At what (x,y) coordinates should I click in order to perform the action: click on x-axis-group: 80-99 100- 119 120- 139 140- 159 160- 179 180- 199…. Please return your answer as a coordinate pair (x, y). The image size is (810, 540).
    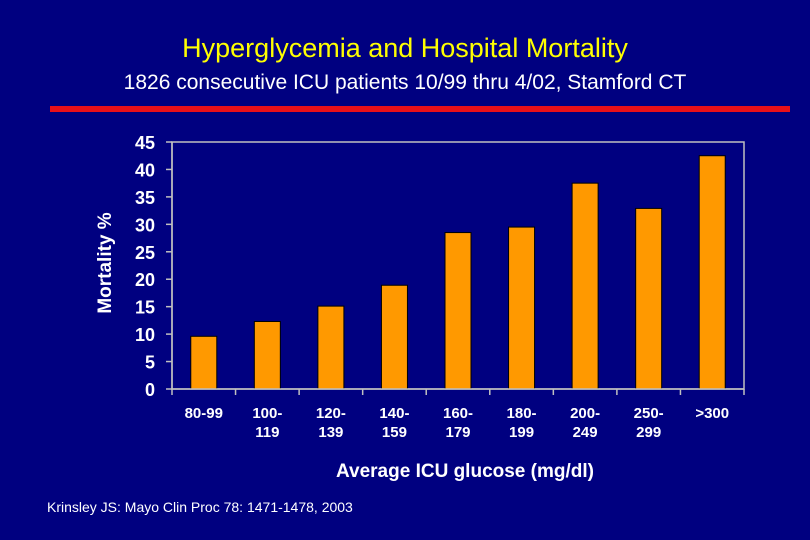
    Looking at the image, I should click on (458, 414).